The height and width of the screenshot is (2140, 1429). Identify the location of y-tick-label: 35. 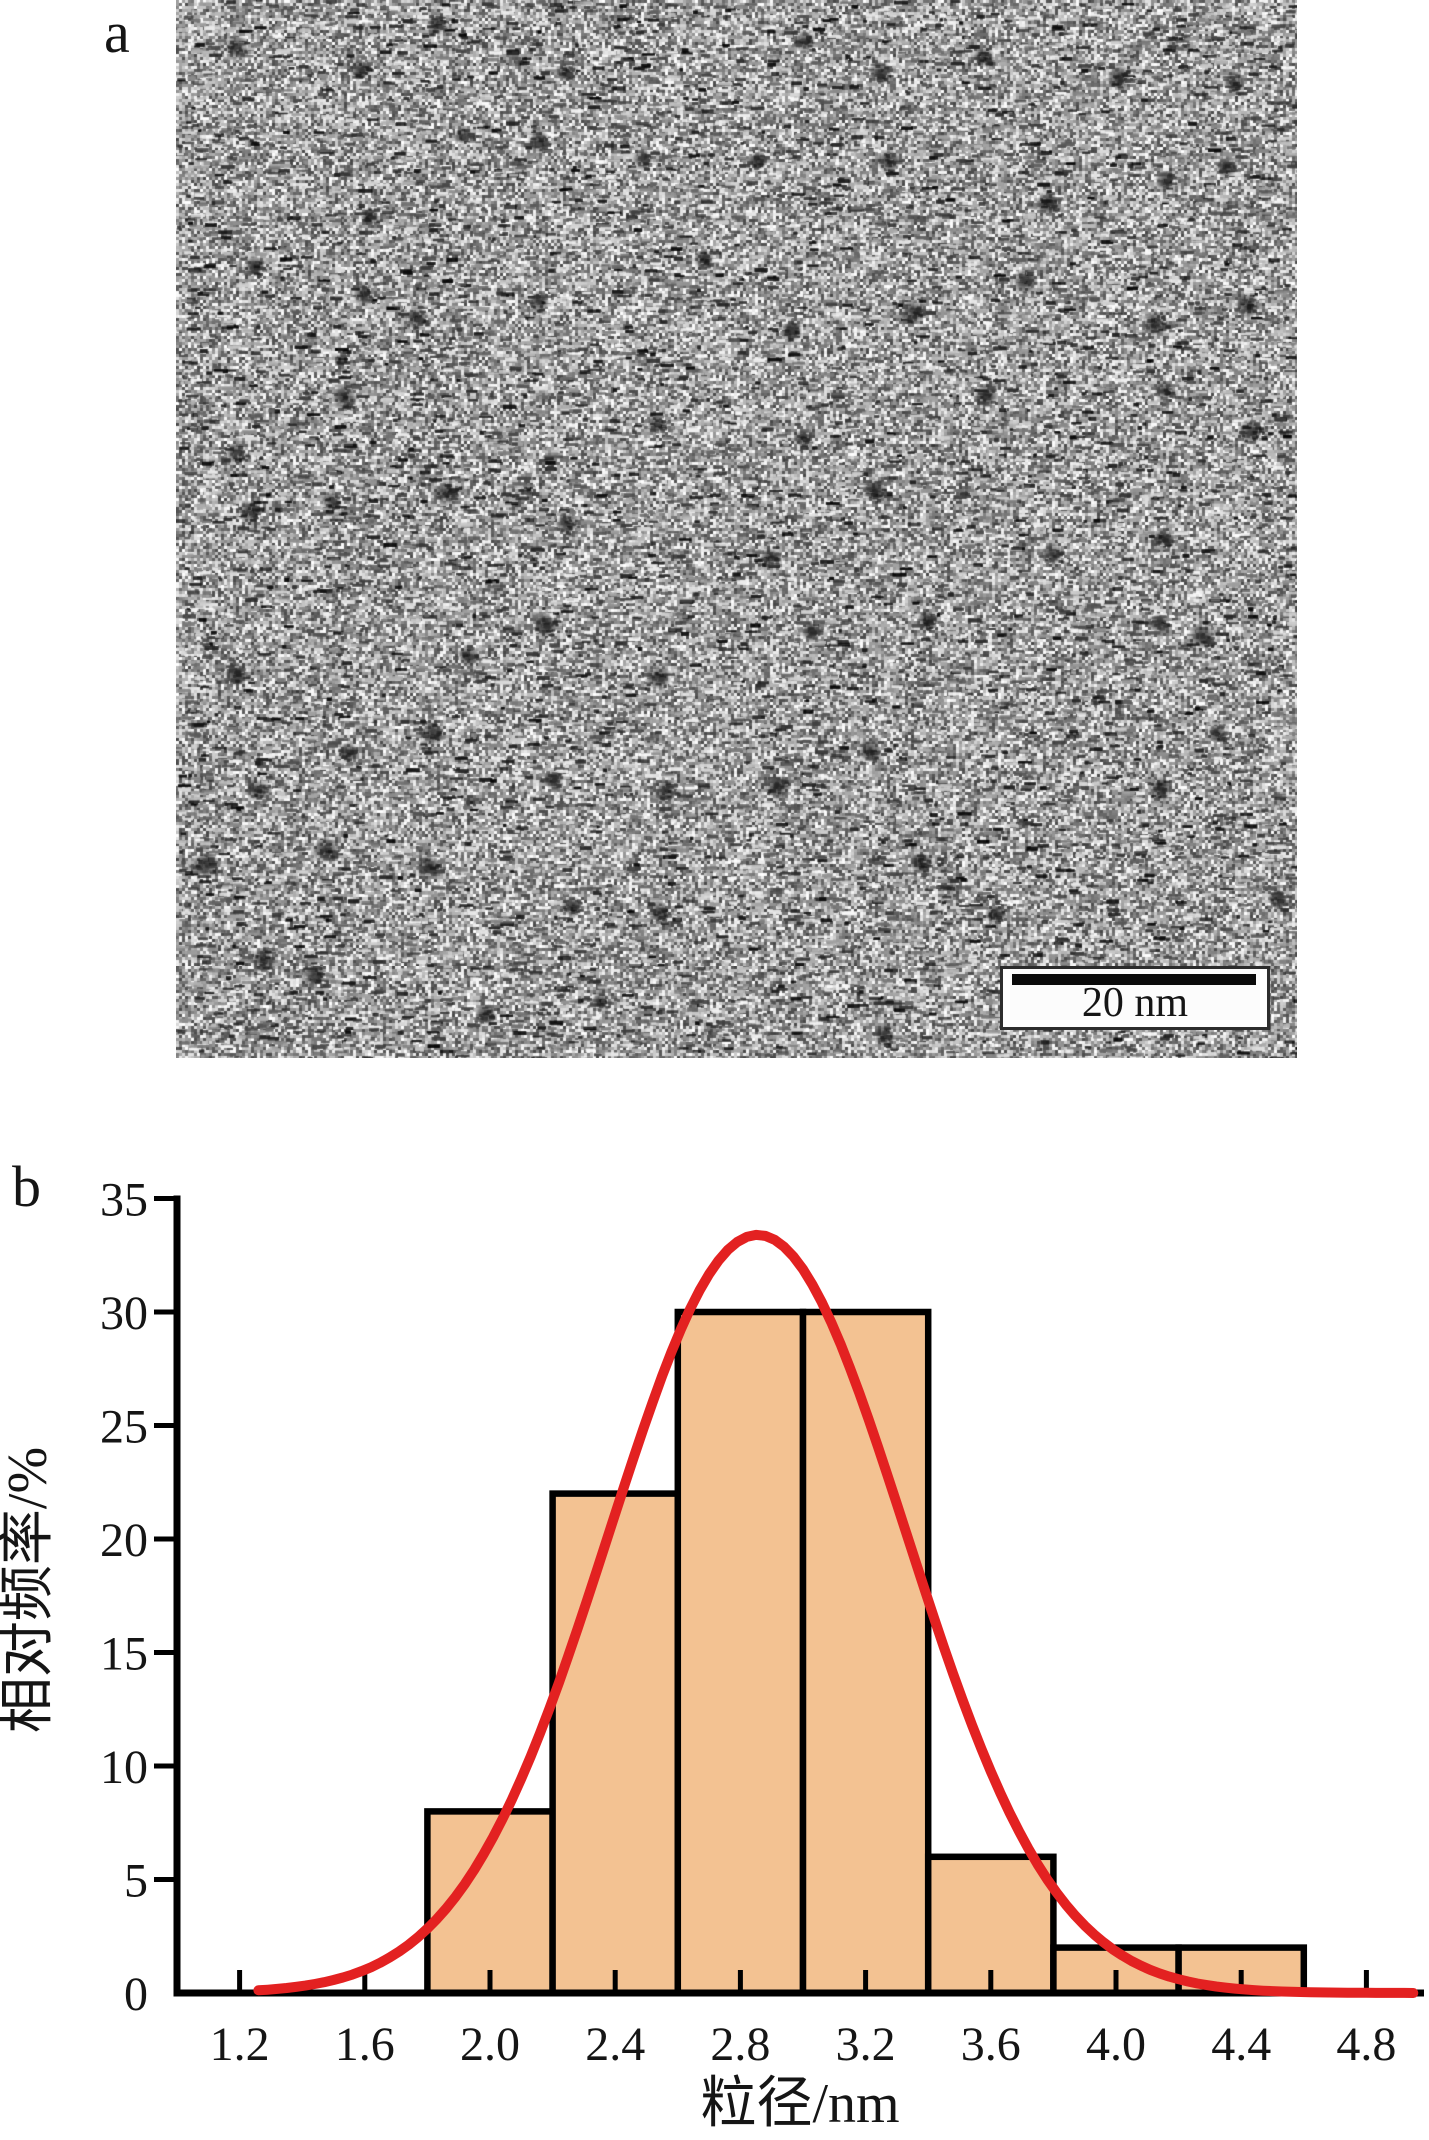
(124, 1200).